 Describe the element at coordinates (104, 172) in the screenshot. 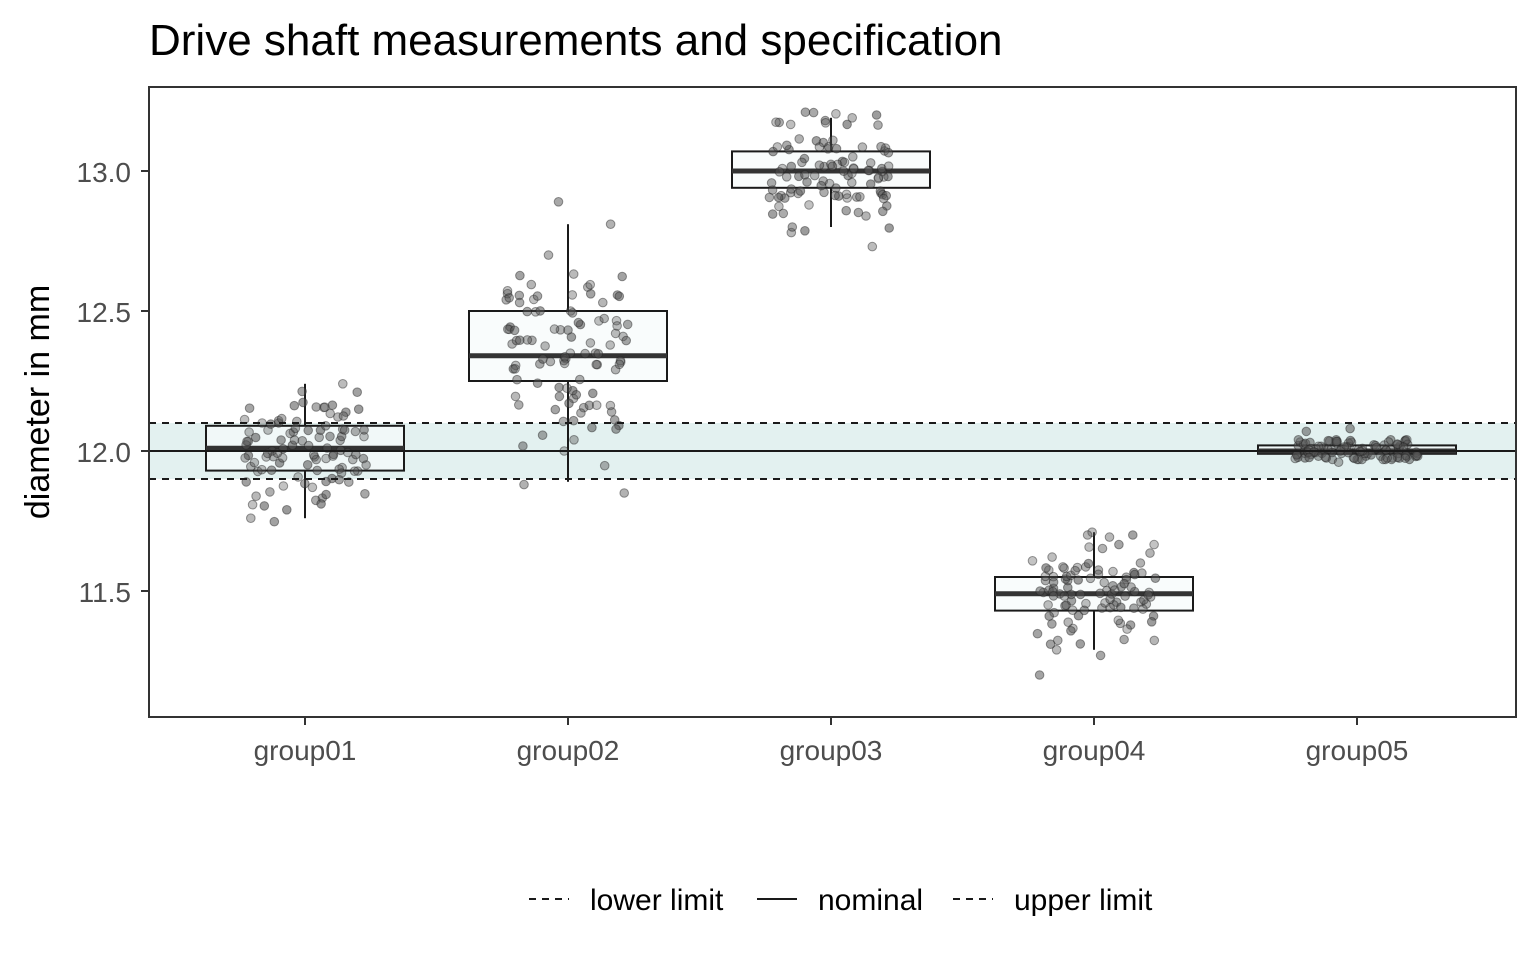

I see `y-tick-label: 13.0` at that location.